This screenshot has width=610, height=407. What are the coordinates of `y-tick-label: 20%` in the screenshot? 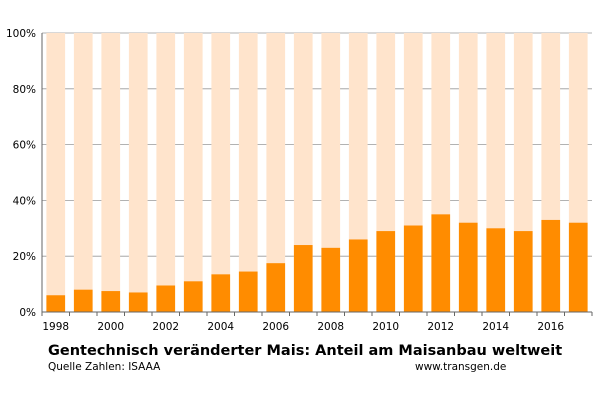 It's located at (24, 257).